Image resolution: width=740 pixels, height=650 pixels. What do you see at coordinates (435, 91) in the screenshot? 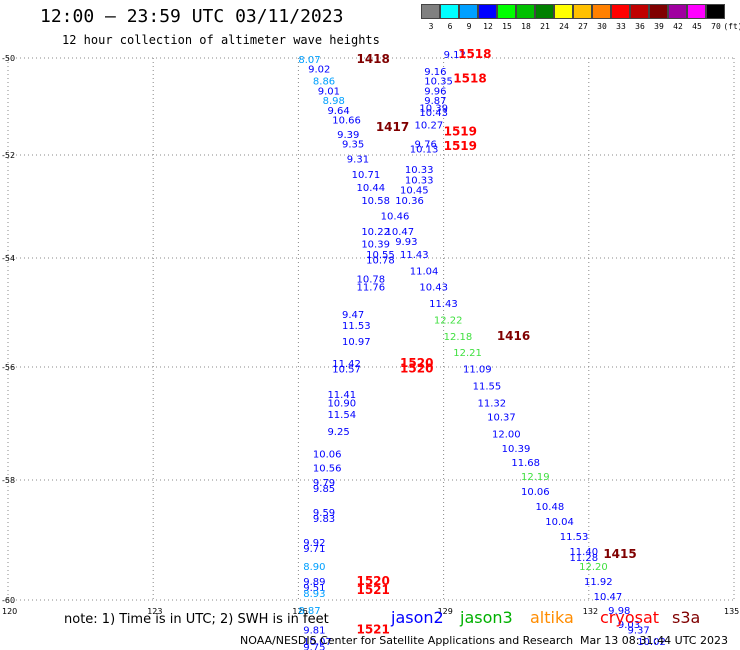
I see `swh-value: 9.96` at bounding box center [435, 91].